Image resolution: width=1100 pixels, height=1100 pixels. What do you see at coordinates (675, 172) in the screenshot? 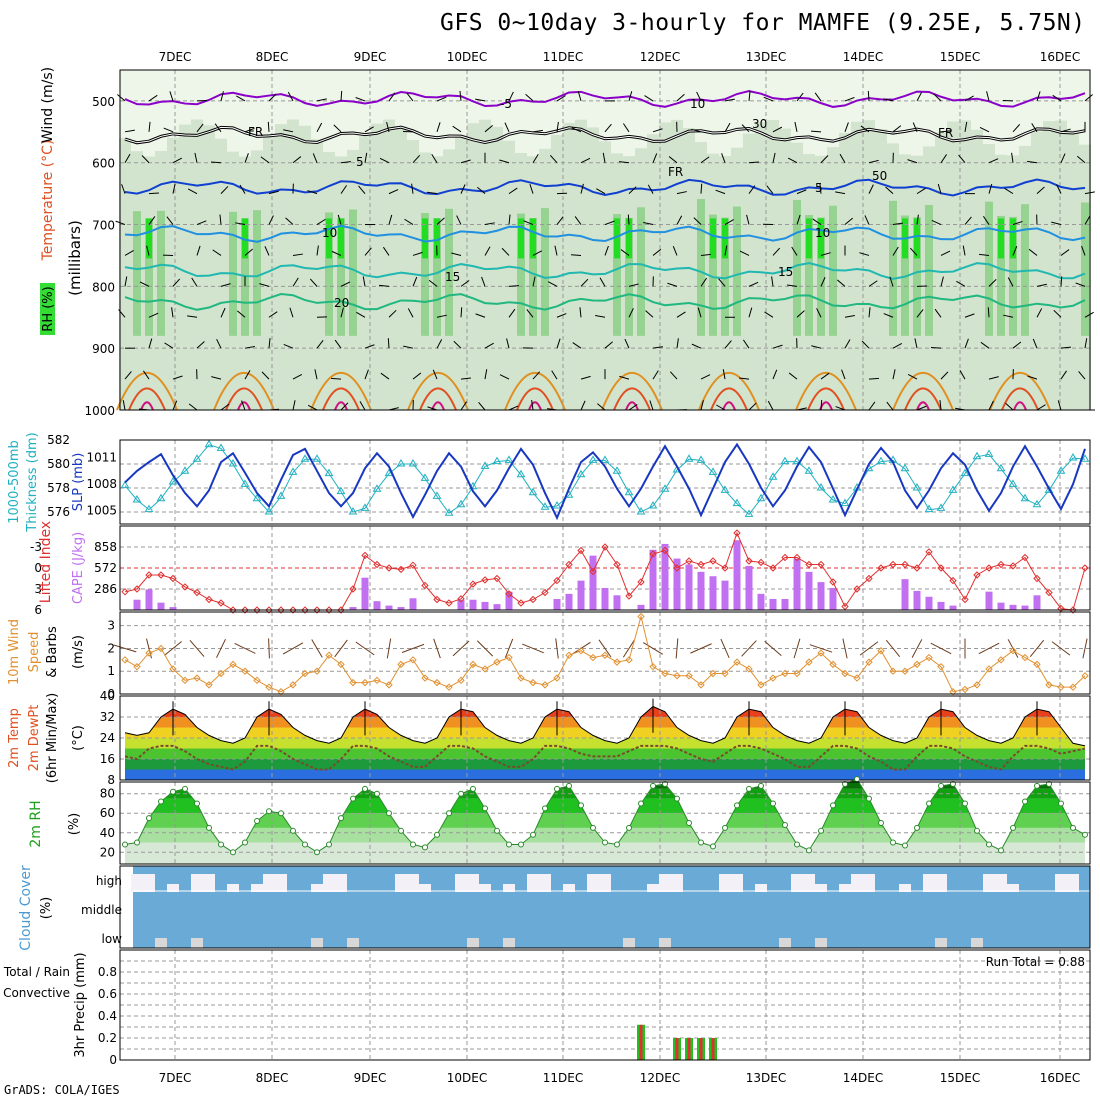
I see `contour-label-2: FR` at bounding box center [675, 172].